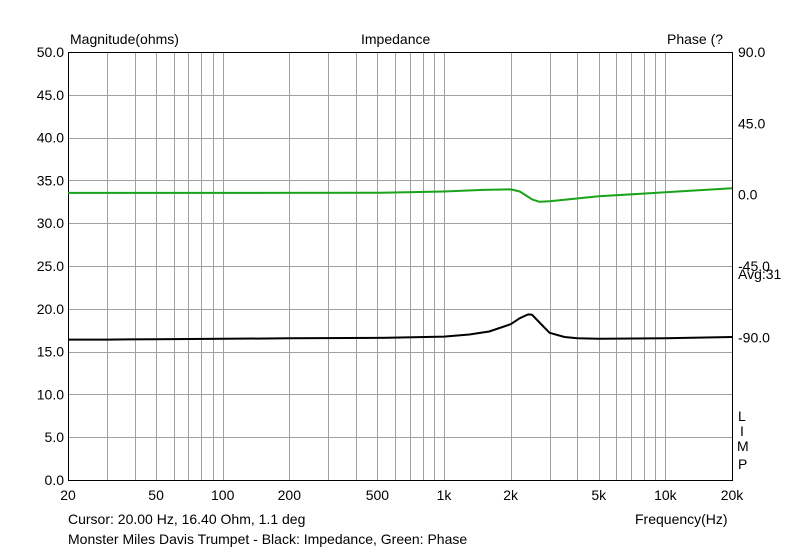 This screenshot has width=800, height=551. Describe the element at coordinates (68, 495) in the screenshot. I see `x-tick-label: 20` at that location.